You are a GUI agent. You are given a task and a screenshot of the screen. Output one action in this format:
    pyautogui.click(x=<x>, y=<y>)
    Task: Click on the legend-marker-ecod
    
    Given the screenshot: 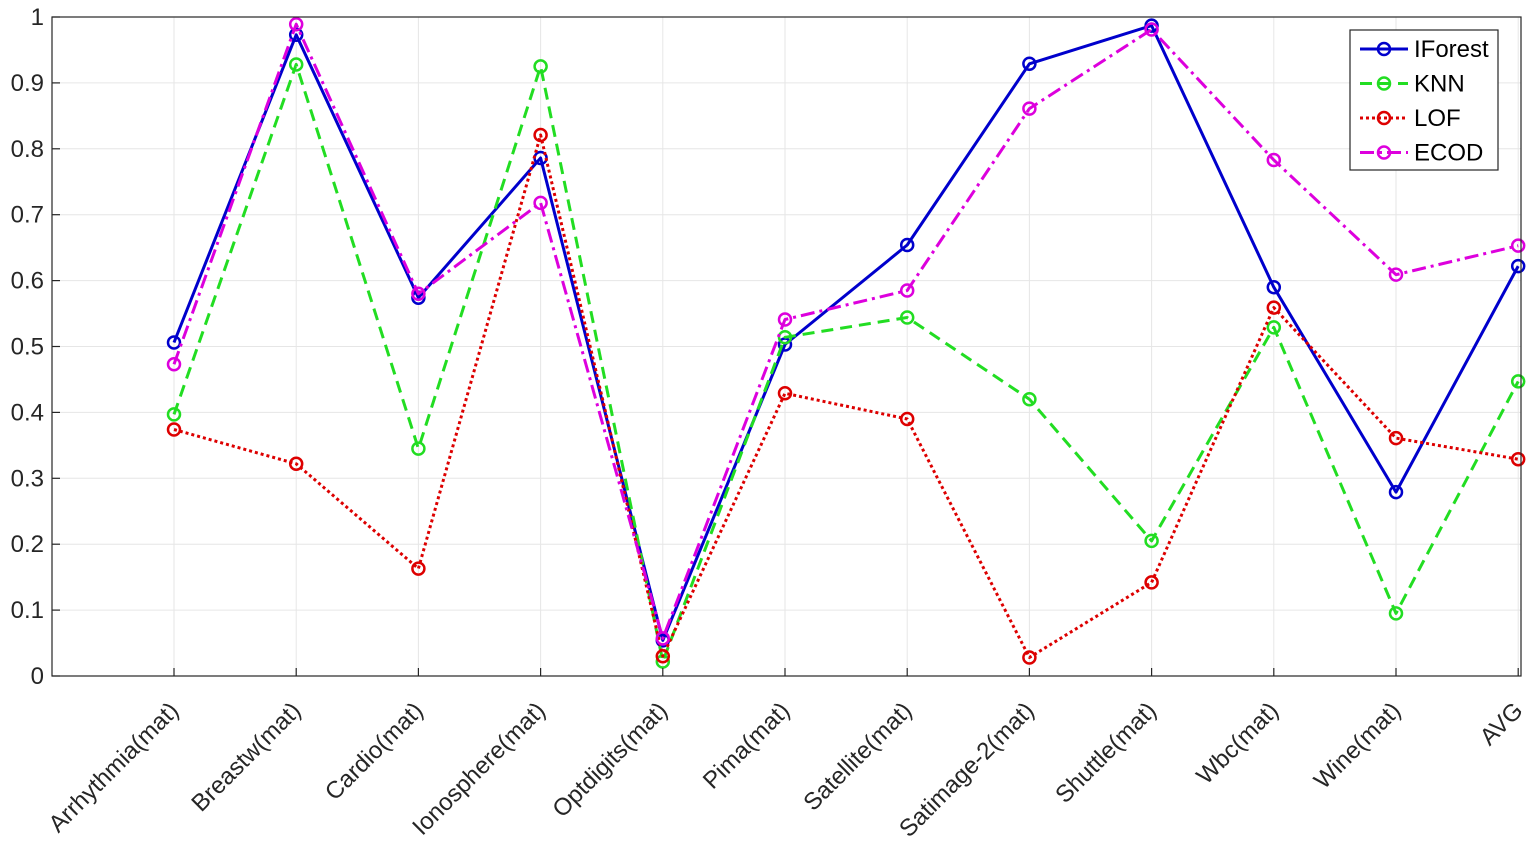 What is the action you would take?
    pyautogui.click(x=1384, y=152)
    